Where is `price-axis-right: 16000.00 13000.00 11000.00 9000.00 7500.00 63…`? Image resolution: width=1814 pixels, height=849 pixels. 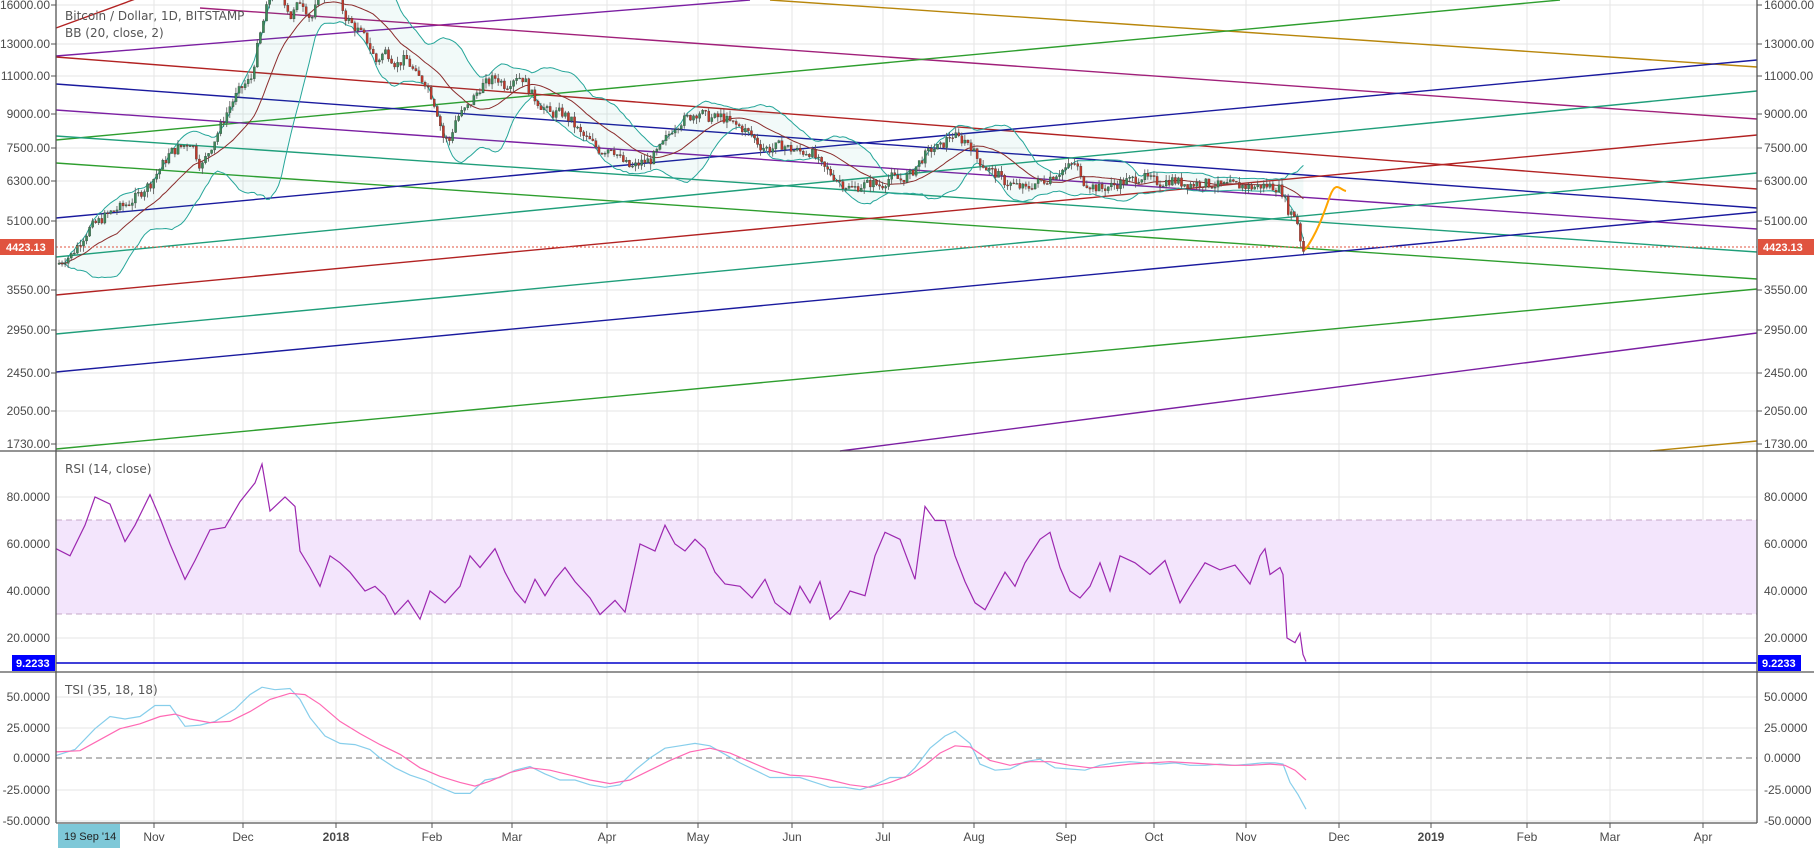 price-axis-right: 16000.00 13000.00 11000.00 9000.00 7500.00 63… is located at coordinates (1785, 225).